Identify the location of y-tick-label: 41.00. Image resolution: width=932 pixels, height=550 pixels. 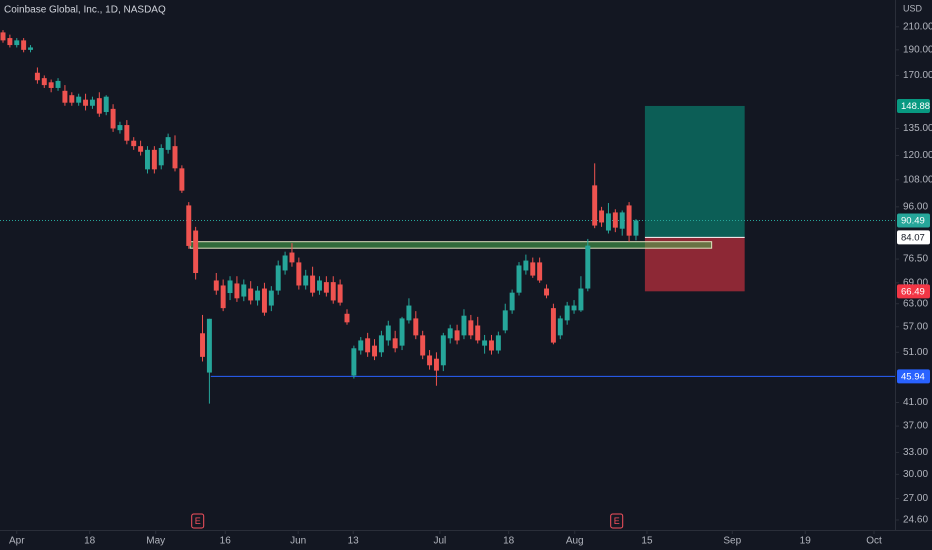
(915, 402).